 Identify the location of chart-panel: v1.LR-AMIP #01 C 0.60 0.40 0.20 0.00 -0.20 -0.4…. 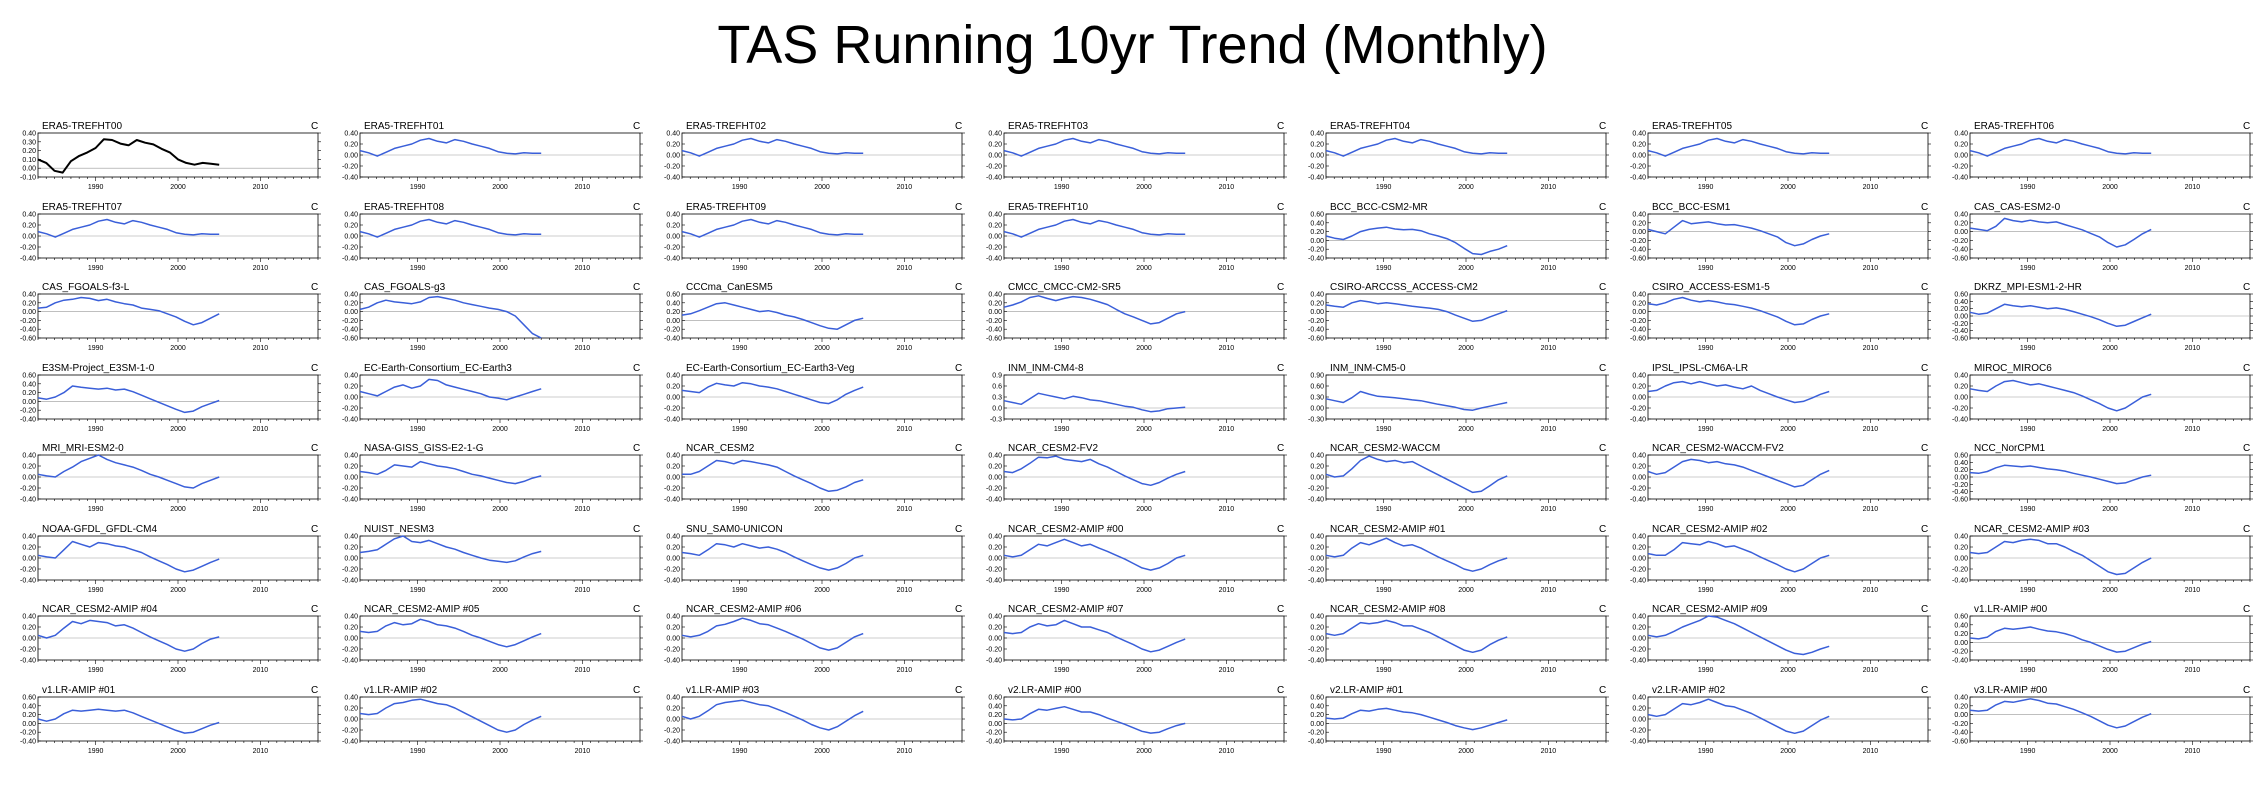
(178, 725).